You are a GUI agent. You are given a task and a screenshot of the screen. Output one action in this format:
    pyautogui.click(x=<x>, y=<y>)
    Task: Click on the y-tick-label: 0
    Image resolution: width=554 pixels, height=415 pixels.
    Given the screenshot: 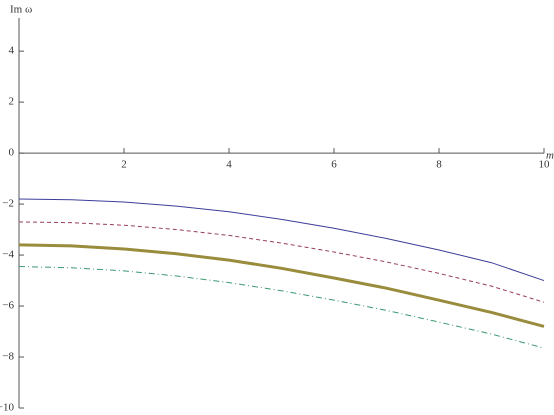 What is the action you would take?
    pyautogui.click(x=12, y=153)
    